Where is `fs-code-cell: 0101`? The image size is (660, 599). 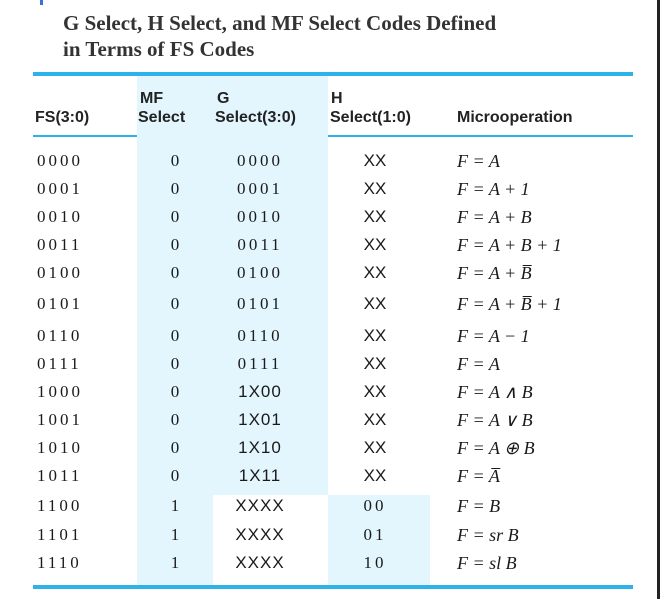
fs-code-cell: 0101 is located at coordinates (60, 303).